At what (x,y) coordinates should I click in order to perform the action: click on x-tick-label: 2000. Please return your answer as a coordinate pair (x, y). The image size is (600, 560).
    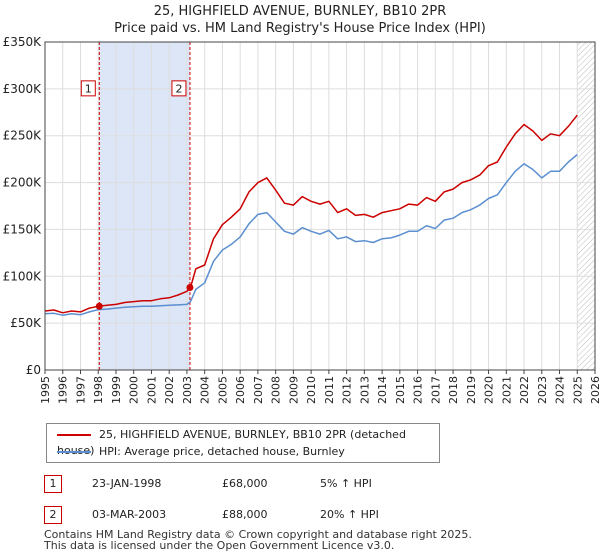
    Looking at the image, I should click on (134, 390).